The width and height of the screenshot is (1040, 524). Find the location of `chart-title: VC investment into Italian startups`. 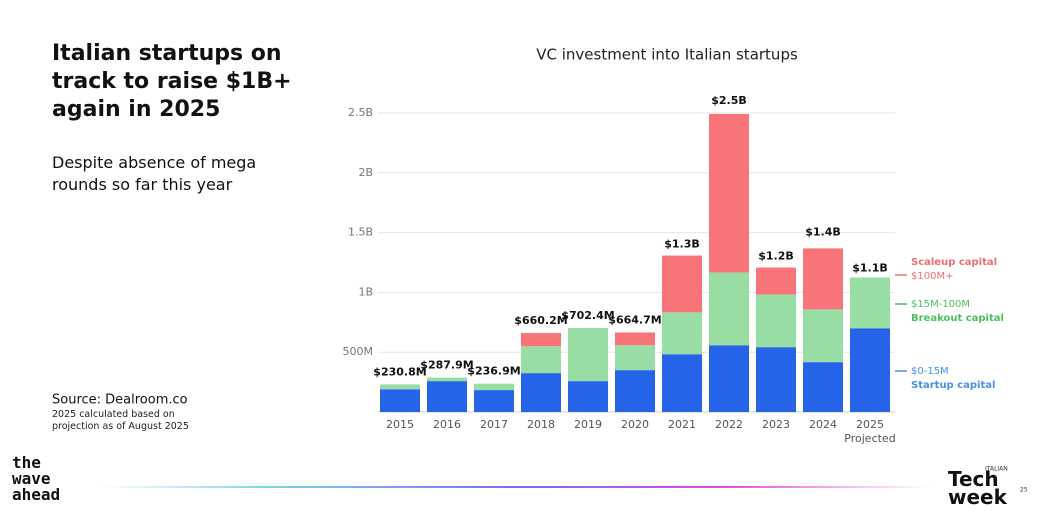

chart-title: VC investment into Italian startups is located at coordinates (667, 55).